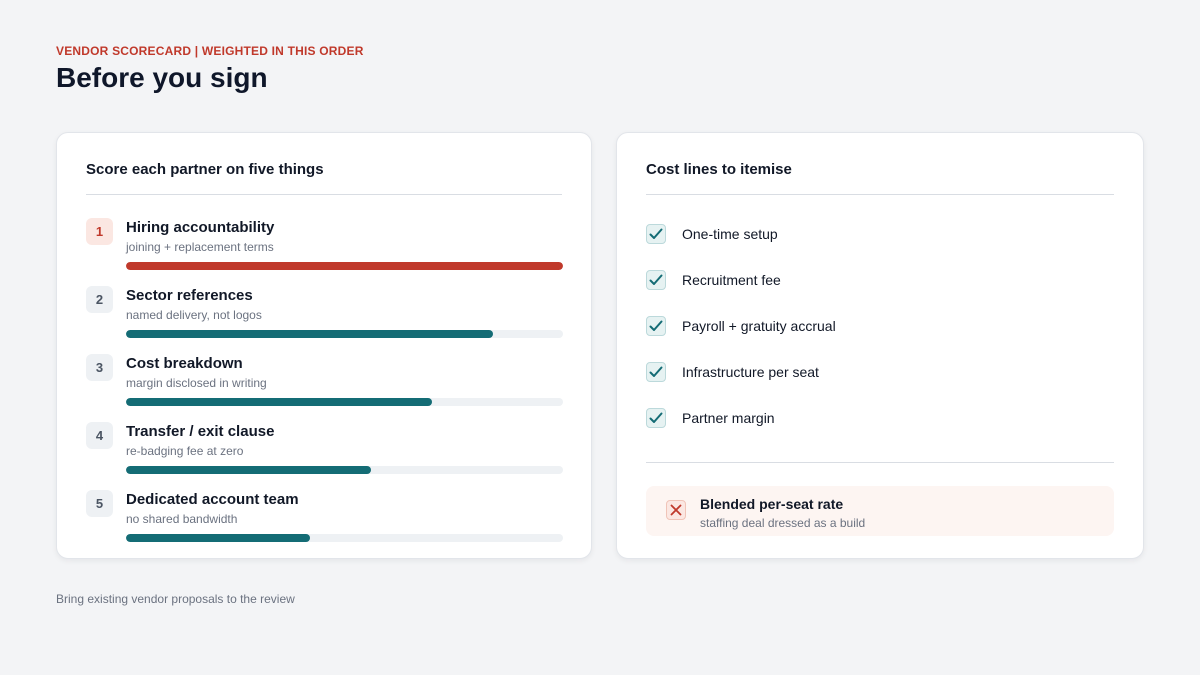 The width and height of the screenshot is (1200, 675). Describe the element at coordinates (196, 383) in the screenshot. I see `criterion-note: margin disclosed in writing` at that location.